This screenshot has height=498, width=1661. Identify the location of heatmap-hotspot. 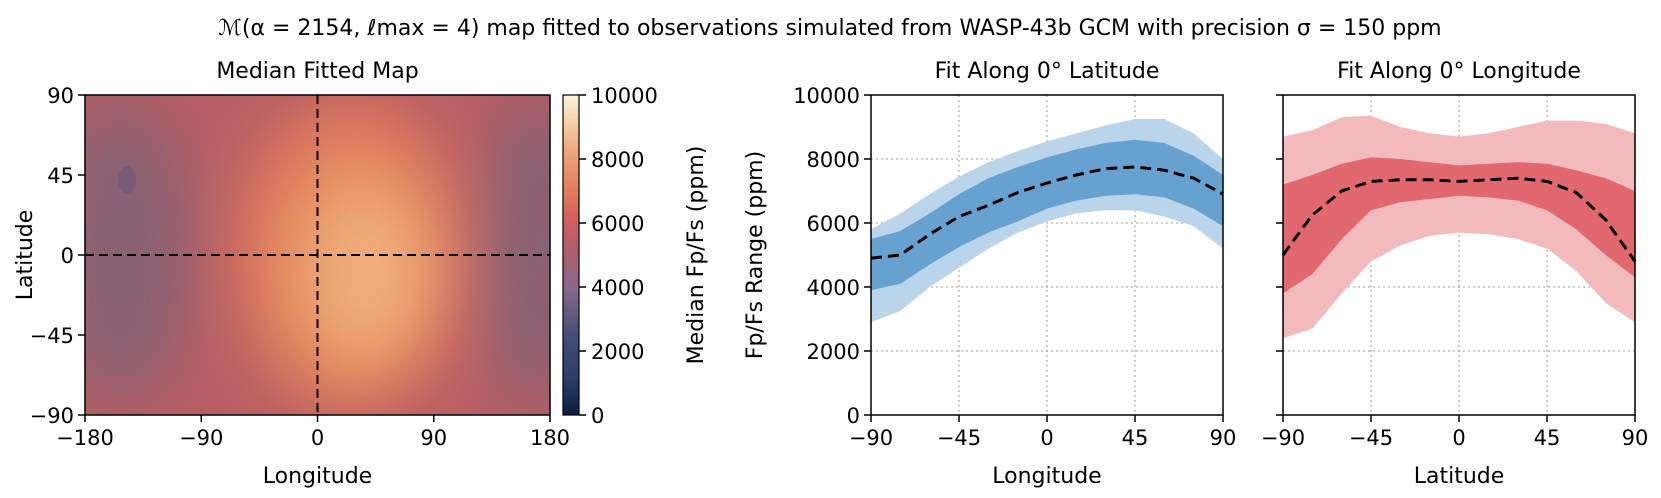
(367, 272).